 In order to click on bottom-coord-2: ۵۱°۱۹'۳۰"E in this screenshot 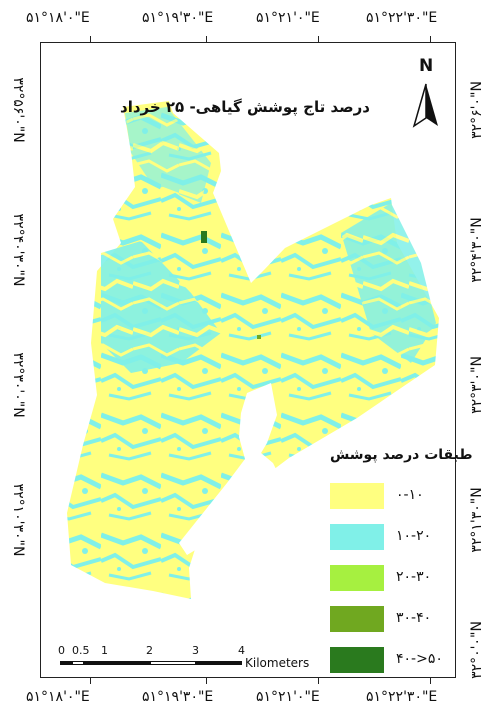, I will do `click(178, 697)`.